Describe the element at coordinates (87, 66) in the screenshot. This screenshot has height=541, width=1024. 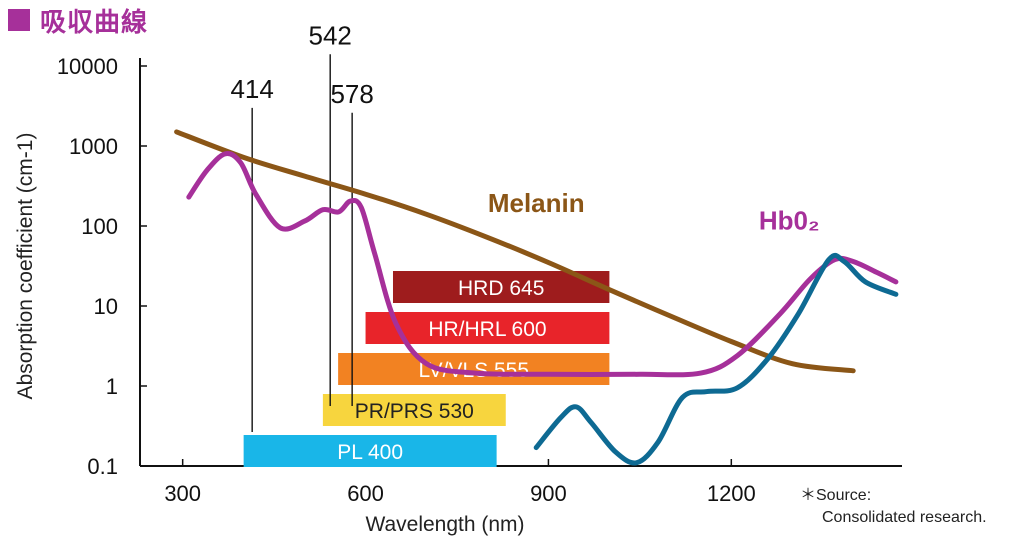
I see `y-tick-label: 10000` at that location.